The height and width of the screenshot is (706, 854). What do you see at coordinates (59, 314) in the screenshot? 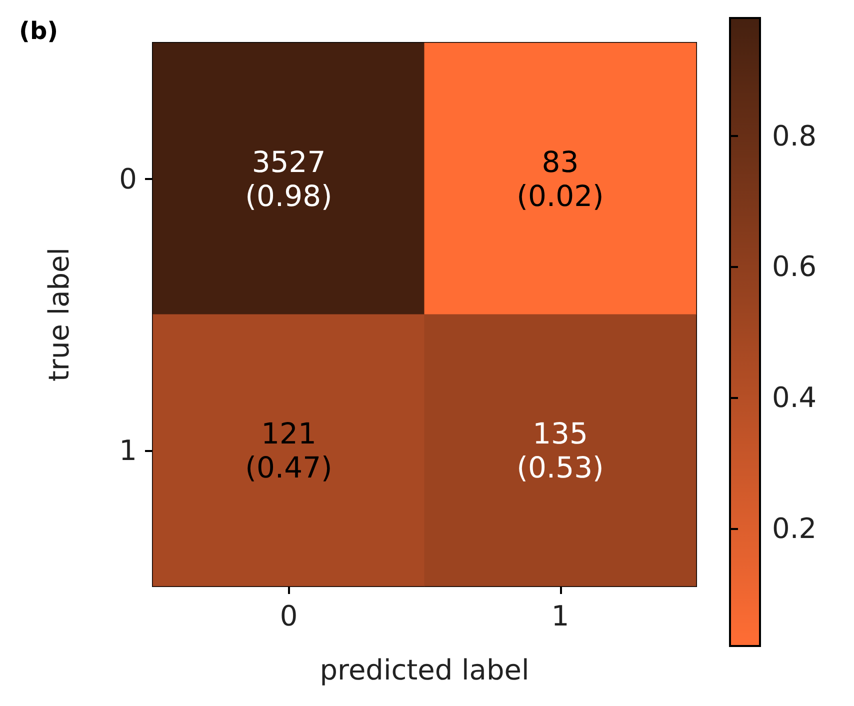
I see `y-axis-title: true label` at bounding box center [59, 314].